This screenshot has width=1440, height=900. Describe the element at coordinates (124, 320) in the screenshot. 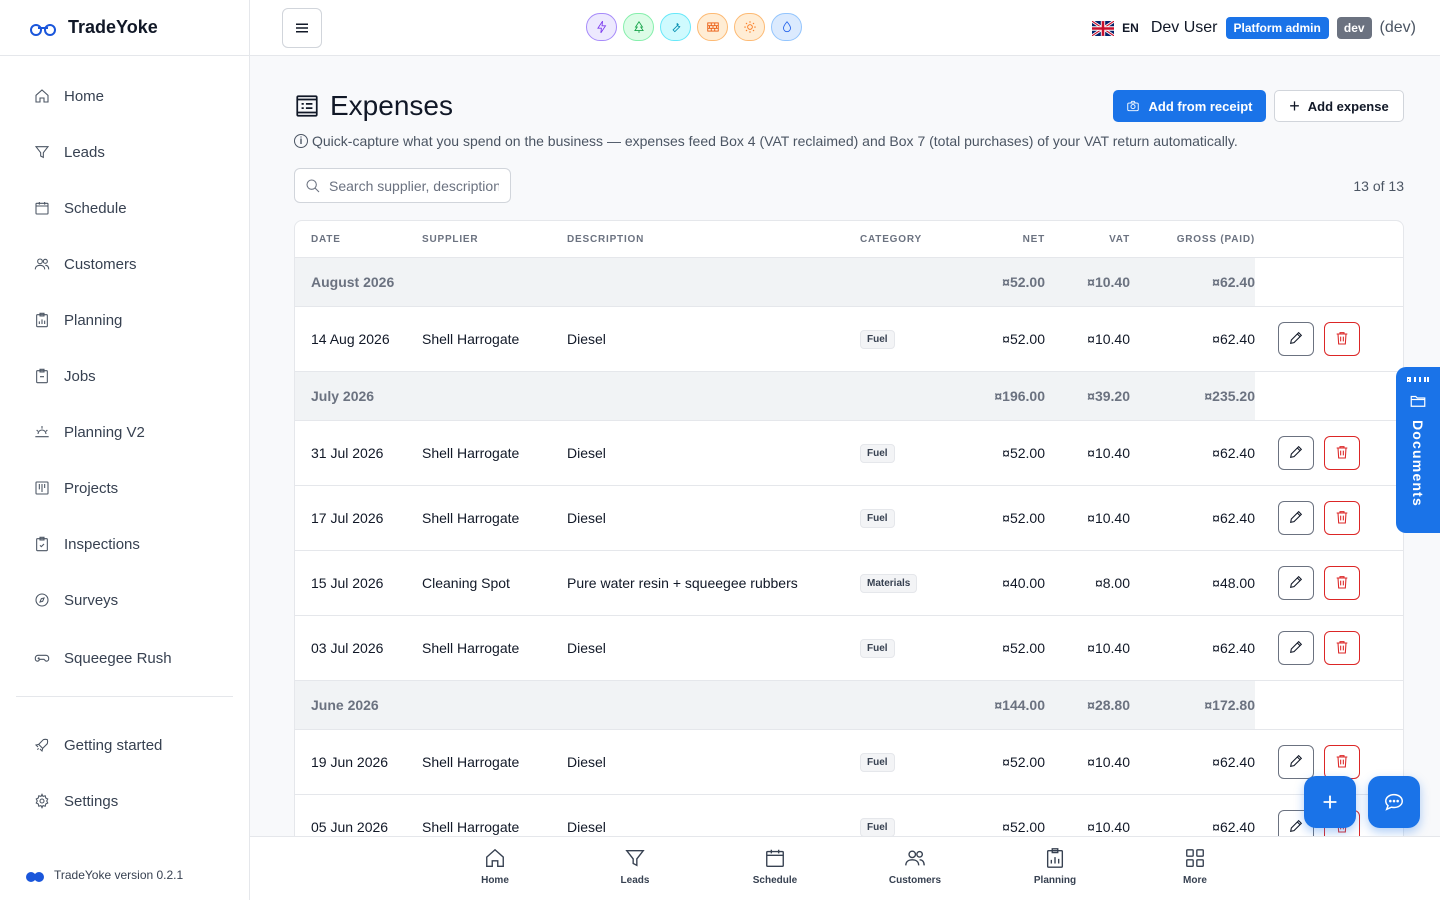

I see `sidebar-item-planning: Planning` at that location.